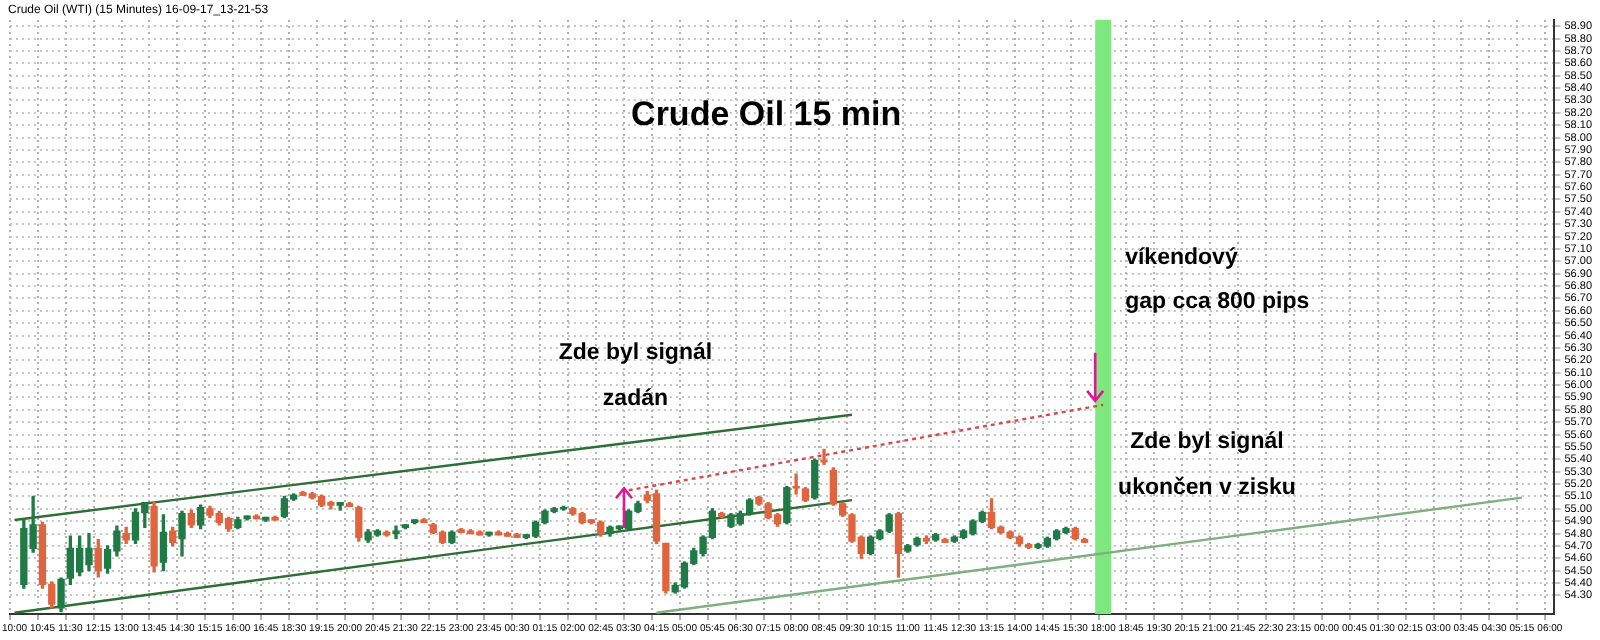 This screenshot has width=1600, height=640. I want to click on annotation: Zde byl signál ukončen v zisku, so click(1207, 465).